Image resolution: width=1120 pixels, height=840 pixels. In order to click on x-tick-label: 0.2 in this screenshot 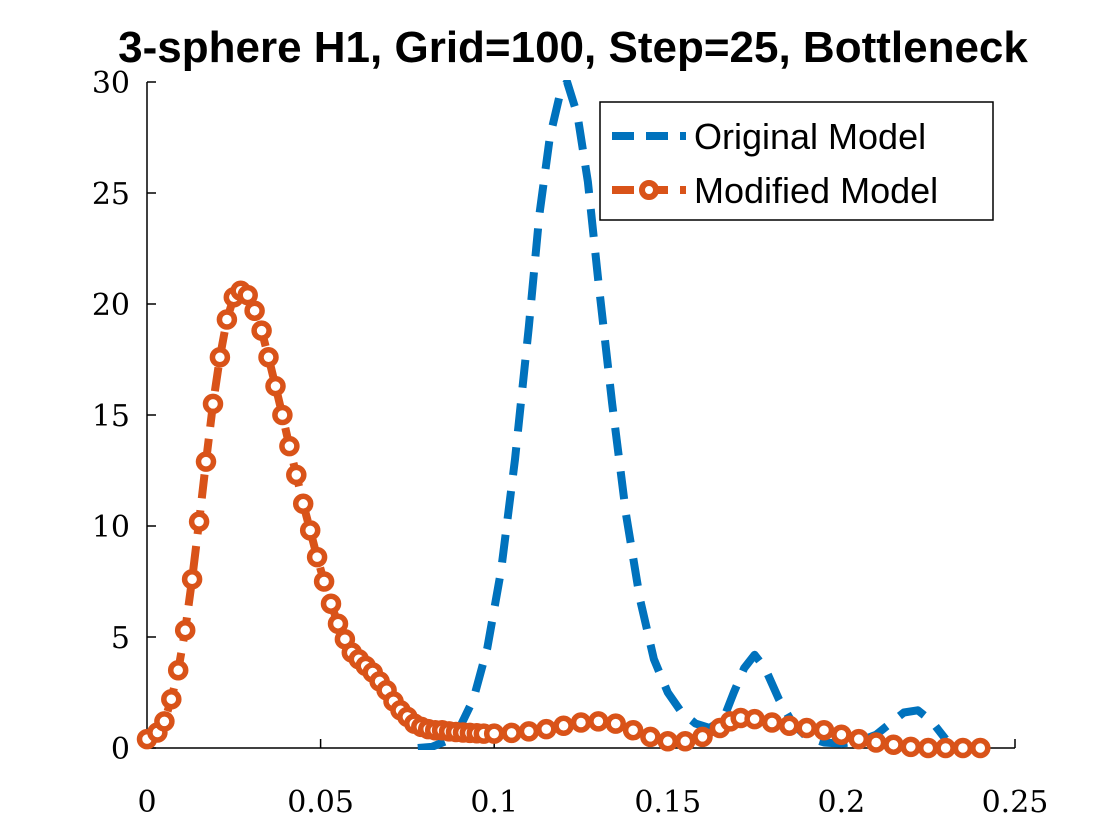, I will do `click(842, 802)`.